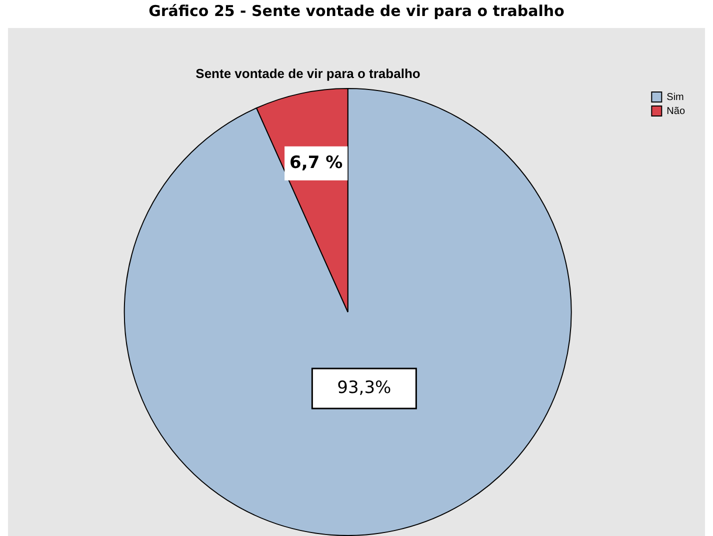 Image resolution: width=713 pixels, height=536 pixels. I want to click on legend-label: Sim, so click(675, 97).